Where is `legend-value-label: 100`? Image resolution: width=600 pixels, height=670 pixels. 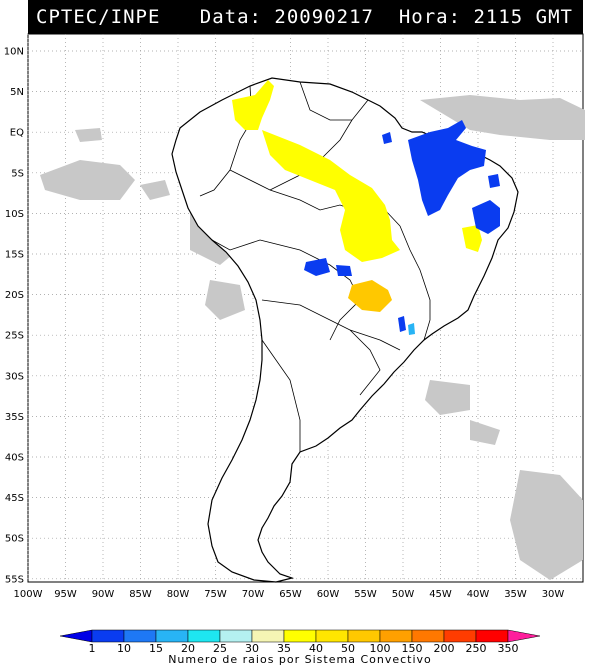 legend-value-label: 100 is located at coordinates (380, 648).